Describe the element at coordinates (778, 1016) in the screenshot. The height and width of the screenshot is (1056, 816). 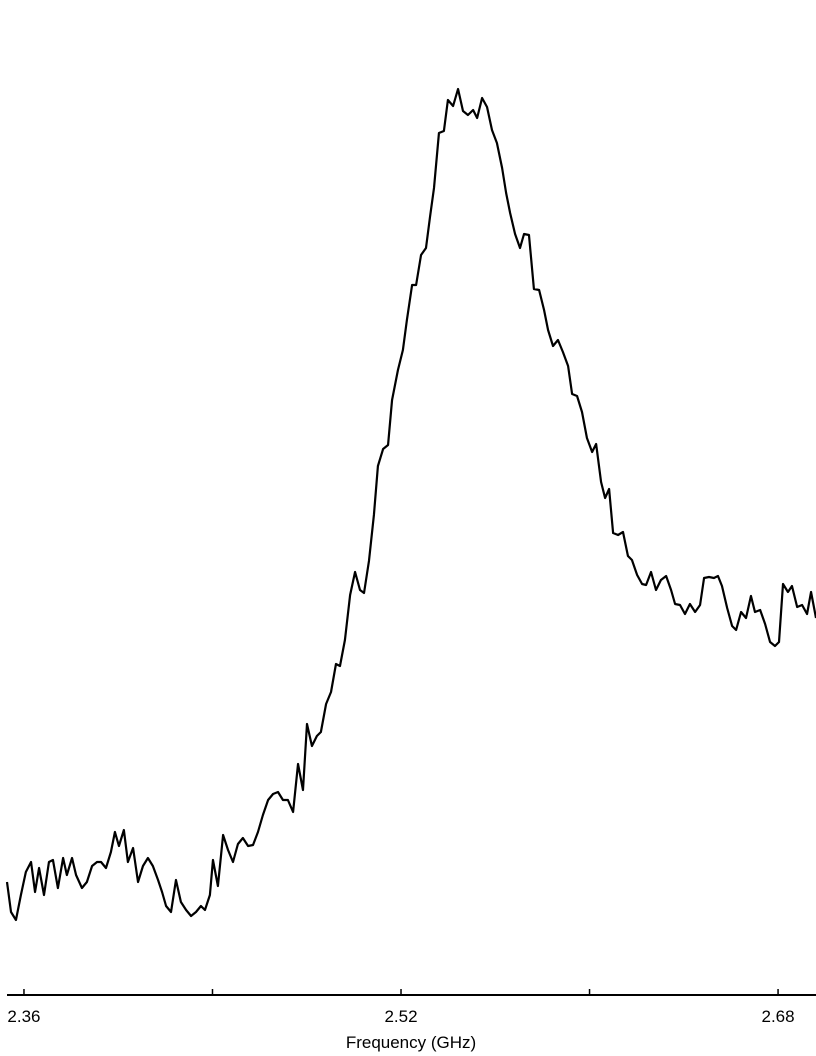
I see `x-tick-label: 2.68` at that location.